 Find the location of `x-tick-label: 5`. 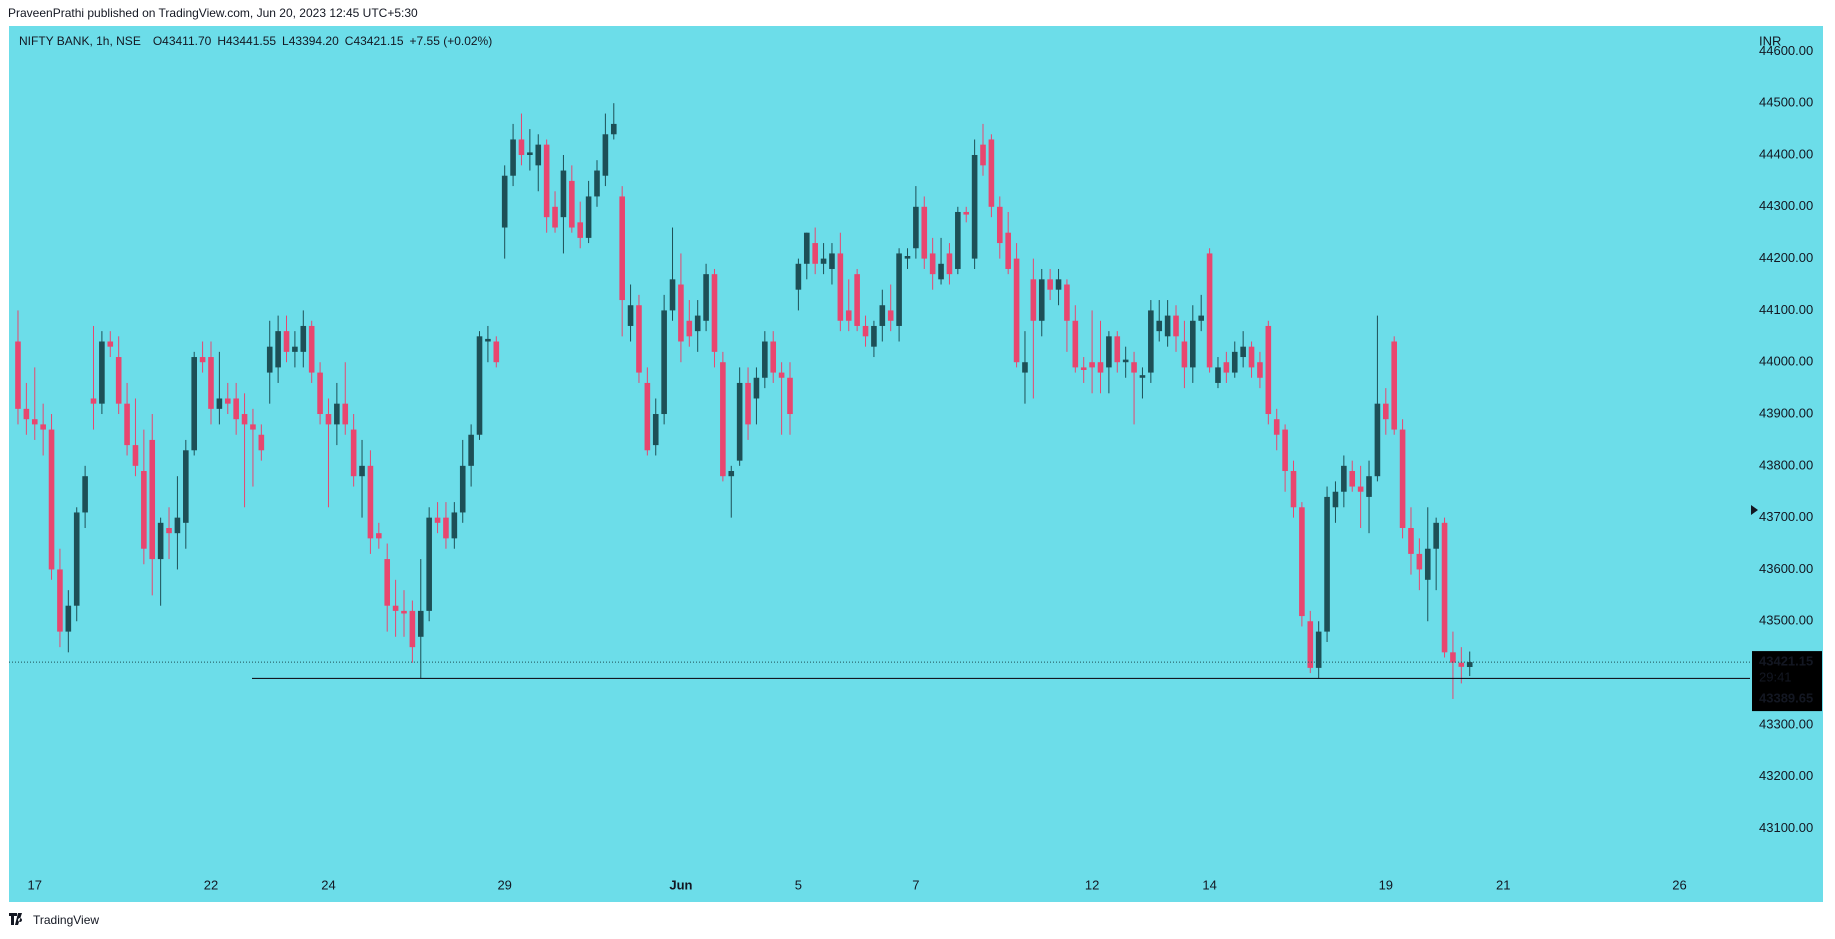

x-tick-label: 5 is located at coordinates (798, 884).